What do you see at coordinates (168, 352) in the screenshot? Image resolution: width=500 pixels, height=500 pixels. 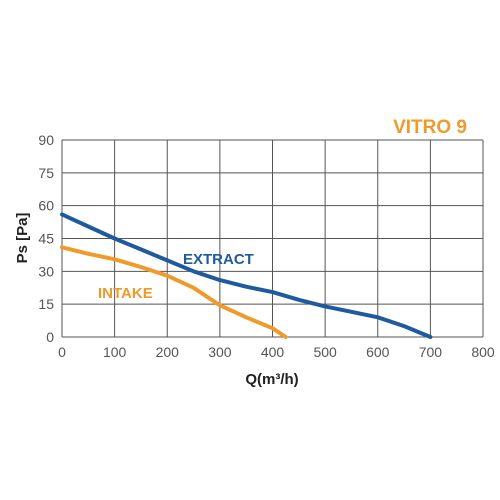 I see `x-tick-label: 200` at bounding box center [168, 352].